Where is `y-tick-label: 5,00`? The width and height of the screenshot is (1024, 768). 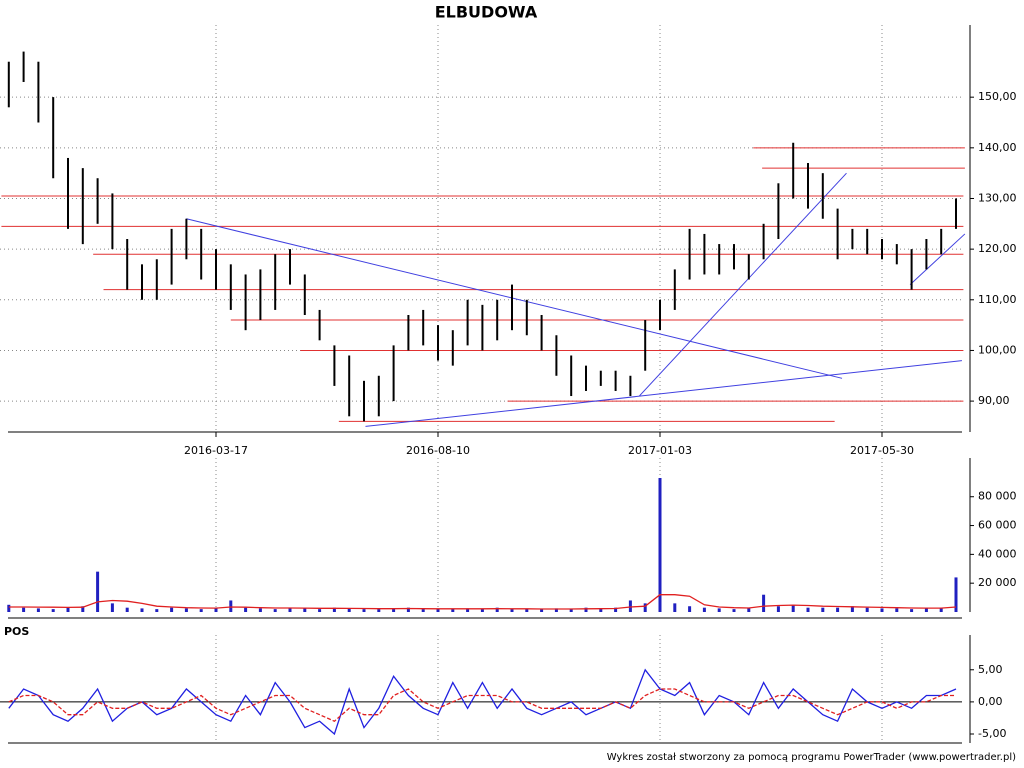
y-tick-label: 5,00 is located at coordinates (990, 669).